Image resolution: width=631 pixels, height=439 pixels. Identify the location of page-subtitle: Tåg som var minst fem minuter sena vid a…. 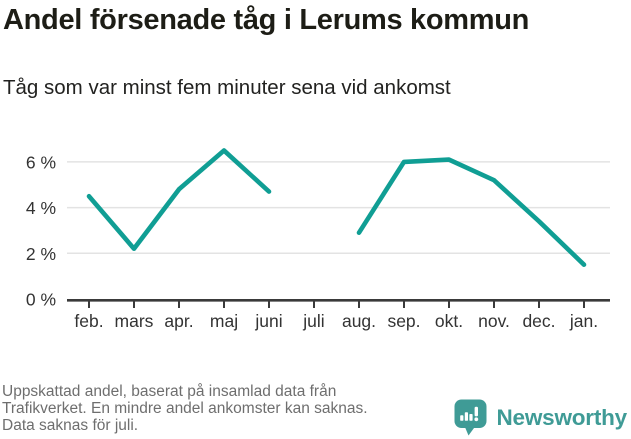
(227, 87).